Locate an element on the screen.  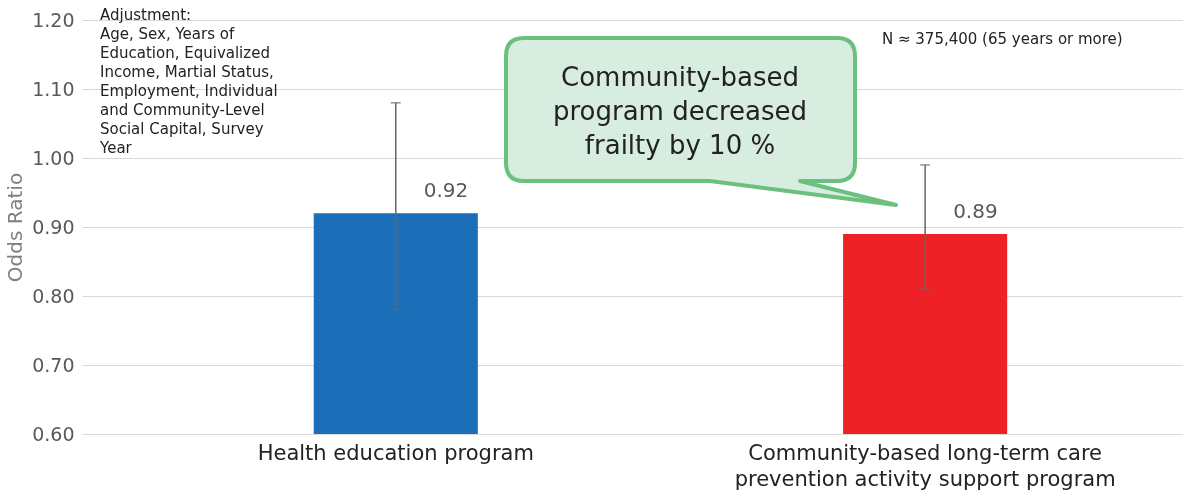
y-tick-label: 1.10 is located at coordinates (53, 88).